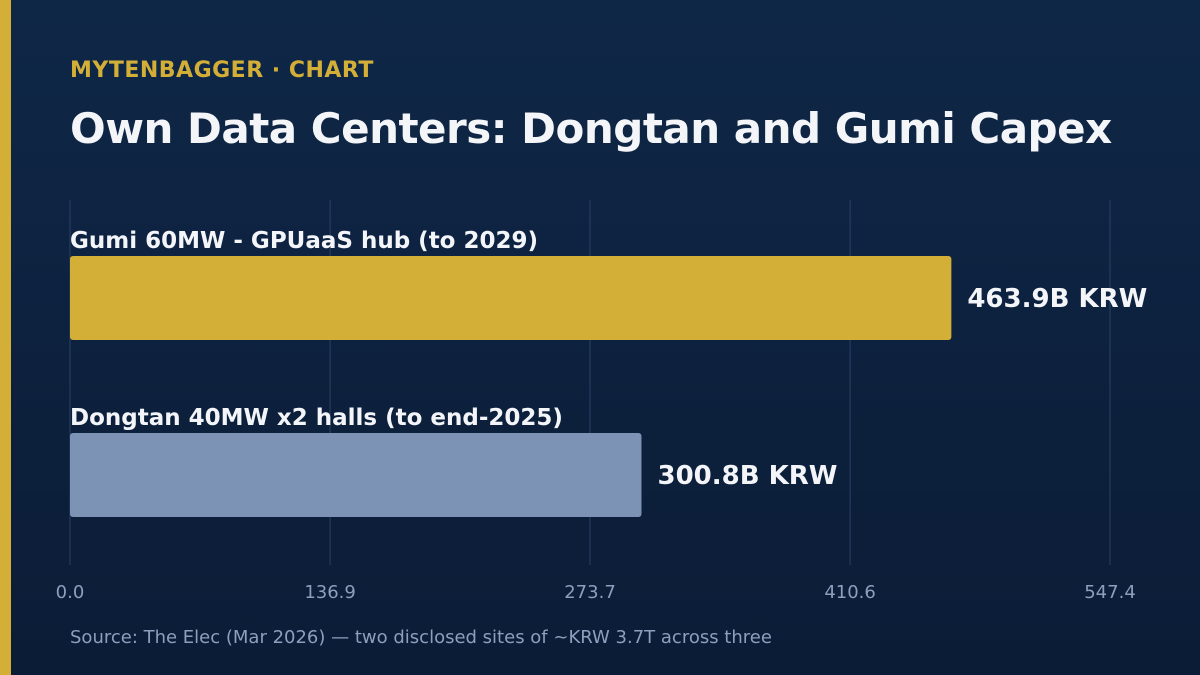 The width and height of the screenshot is (1200, 675). What do you see at coordinates (316, 418) in the screenshot?
I see `category-label: Dongtan 40MW x2 halls (to end-2025)` at bounding box center [316, 418].